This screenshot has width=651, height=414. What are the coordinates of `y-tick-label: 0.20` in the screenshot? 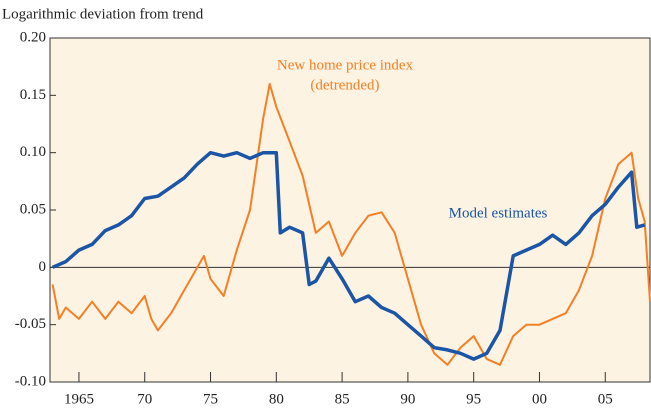 It's located at (33, 37).